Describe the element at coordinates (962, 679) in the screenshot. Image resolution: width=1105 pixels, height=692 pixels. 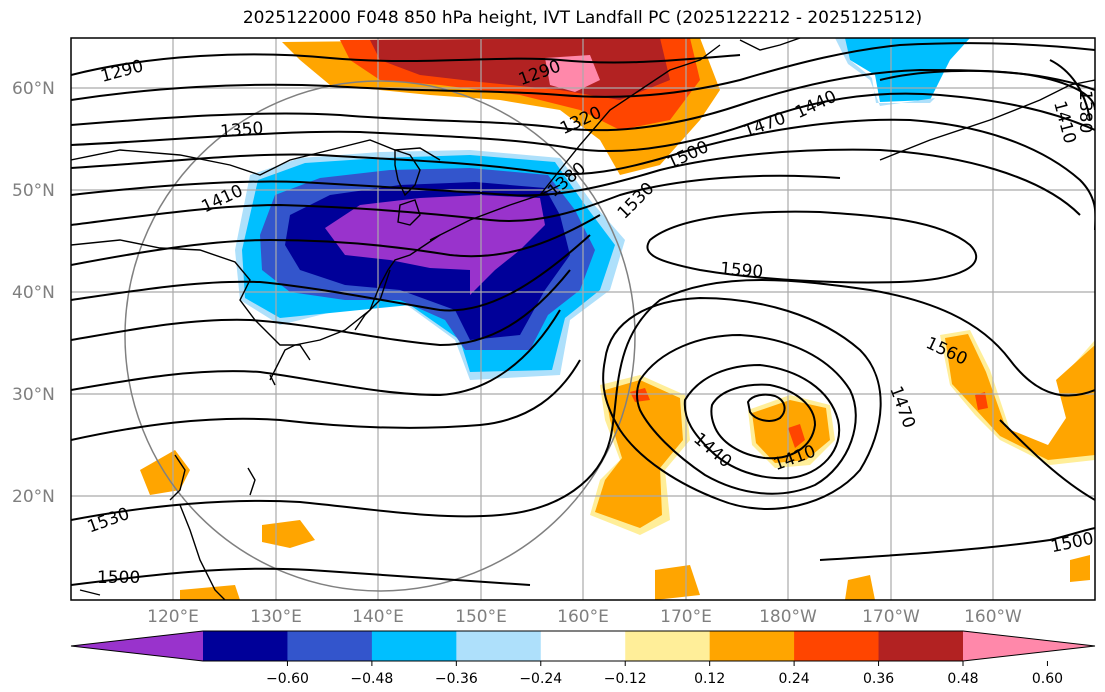
I see `colorbar-tick-label: 0.48` at that location.